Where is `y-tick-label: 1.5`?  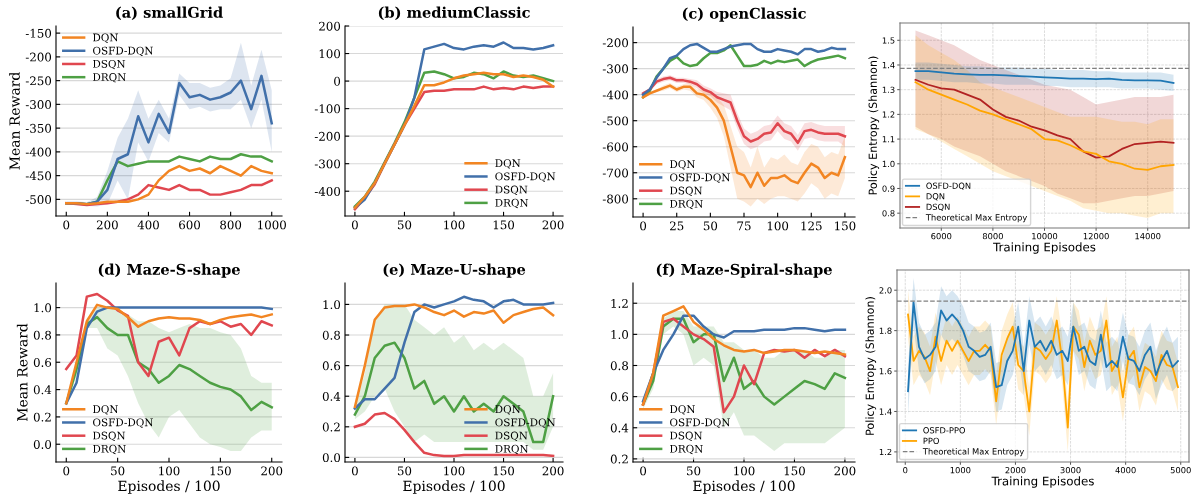 y-tick-label: 1.5 is located at coordinates (888, 40).